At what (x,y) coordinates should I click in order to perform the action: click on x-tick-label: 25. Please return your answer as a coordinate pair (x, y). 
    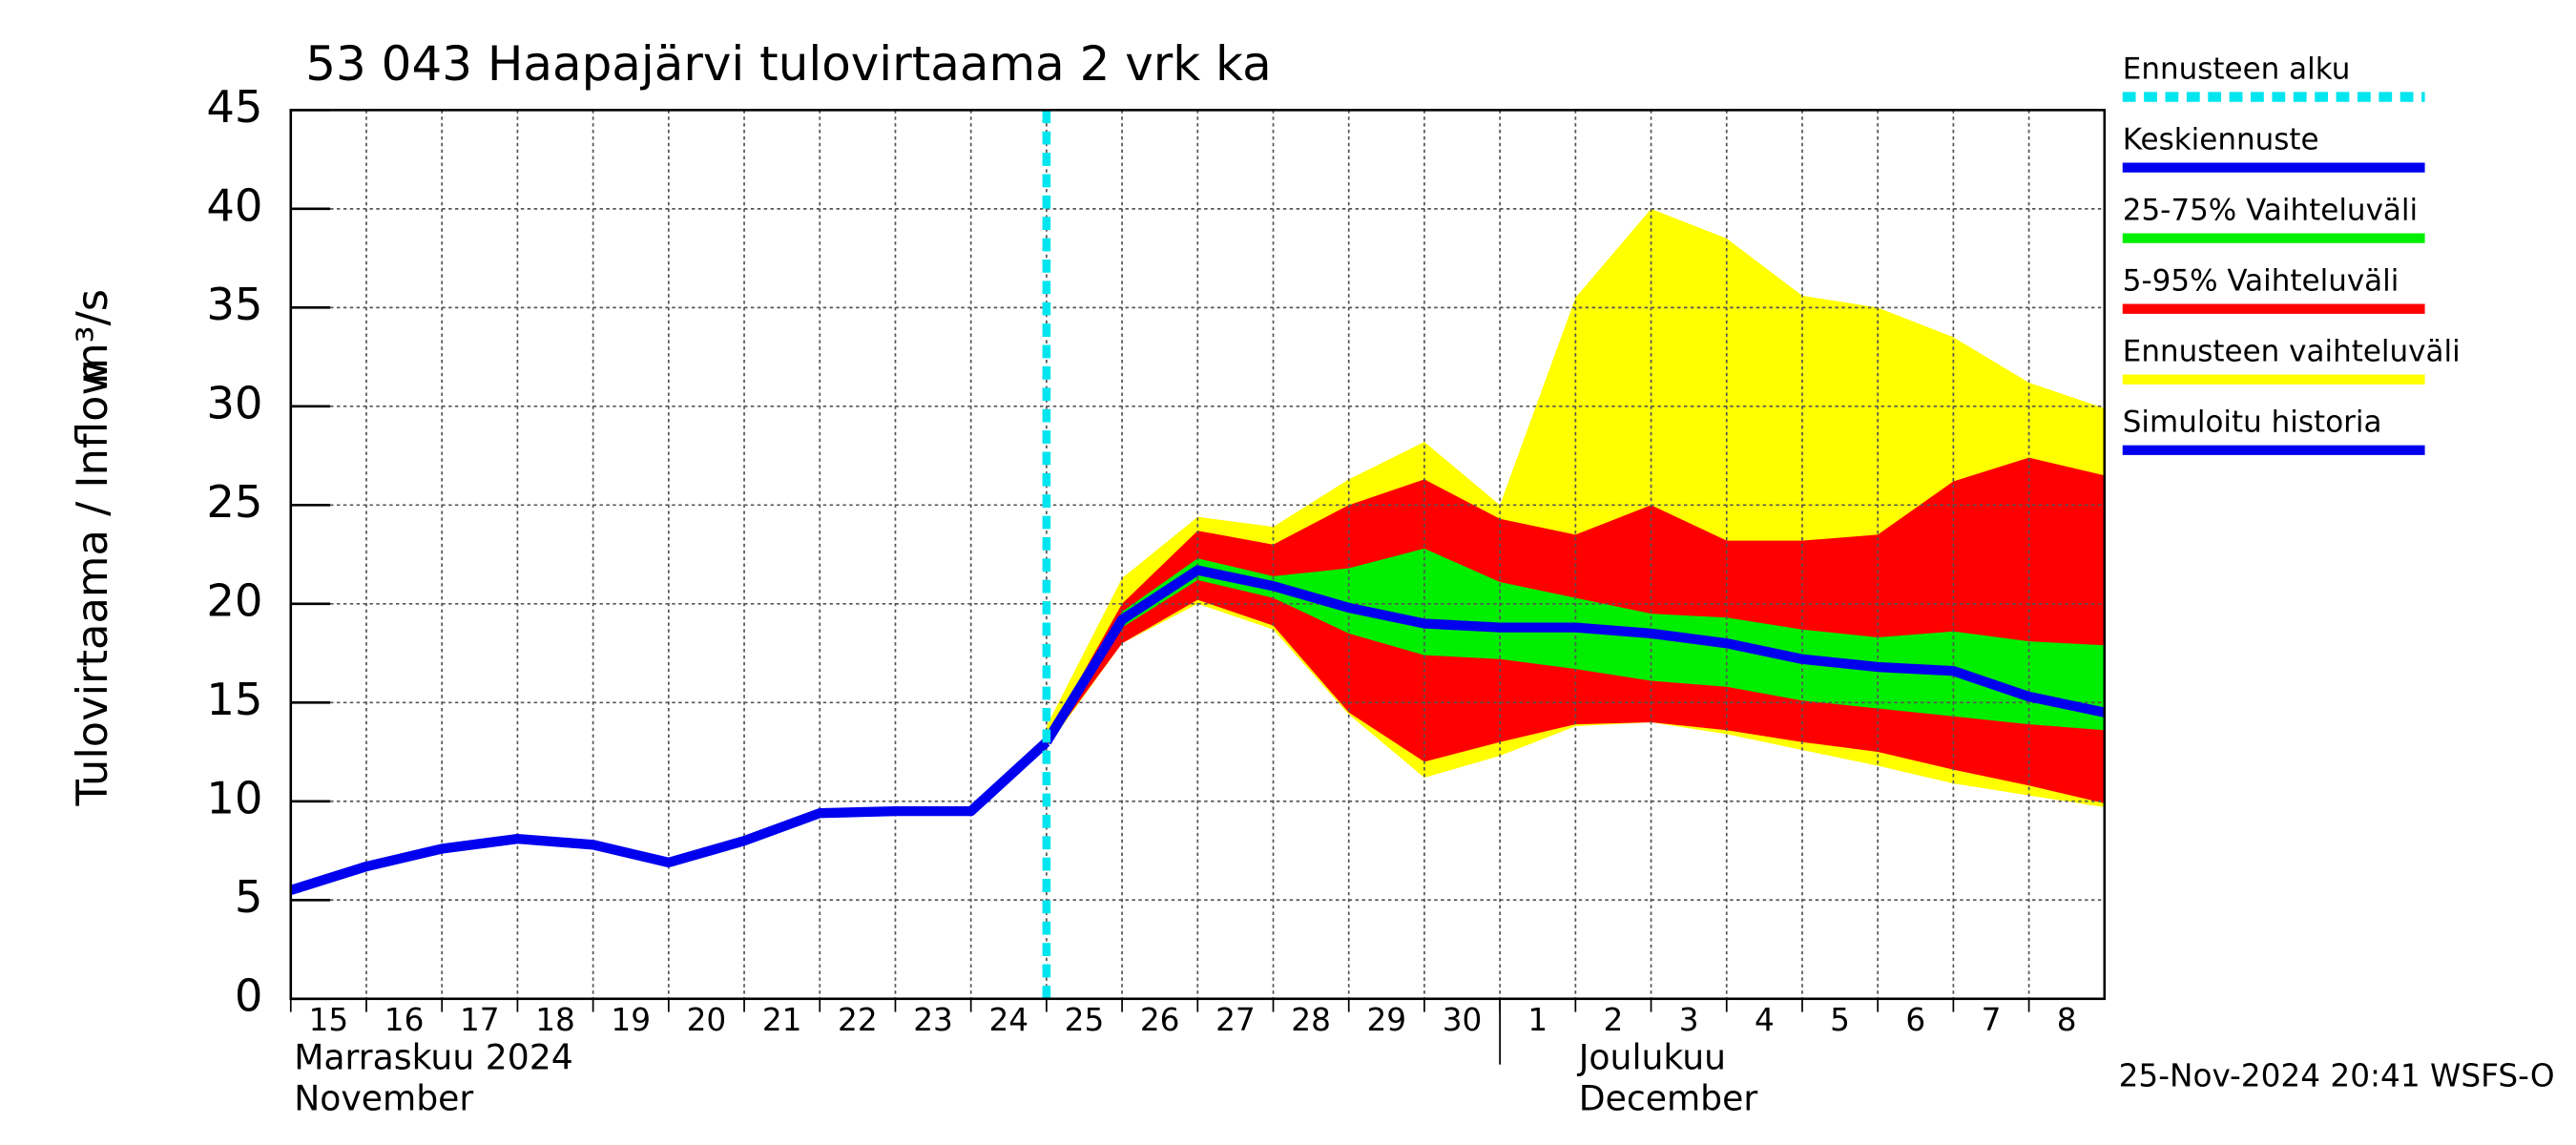
    Looking at the image, I should click on (1085, 1020).